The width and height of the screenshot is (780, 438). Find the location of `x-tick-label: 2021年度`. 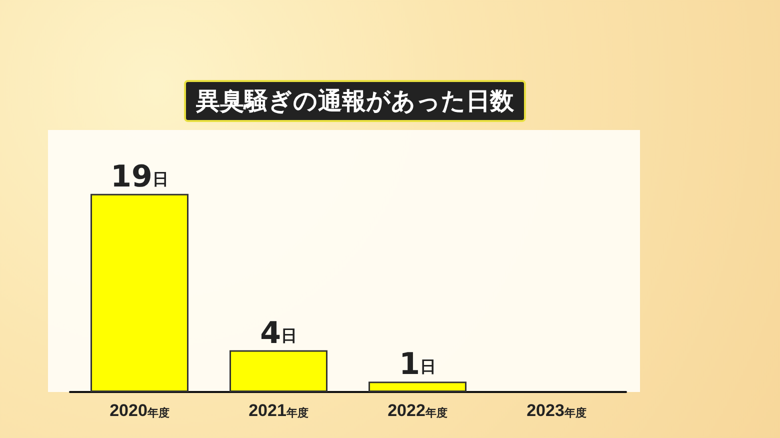

x-tick-label: 2021年度 is located at coordinates (278, 410).